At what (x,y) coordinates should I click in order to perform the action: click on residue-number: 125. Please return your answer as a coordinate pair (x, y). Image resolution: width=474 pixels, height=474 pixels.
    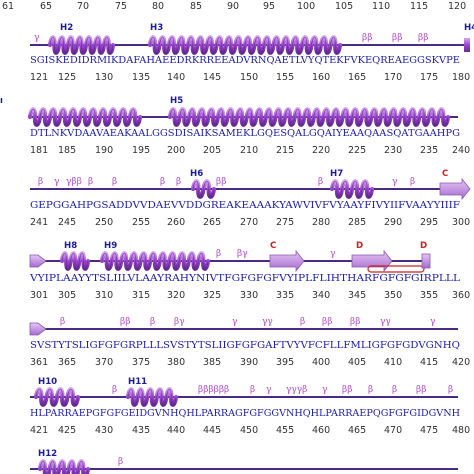
    Looking at the image, I should click on (67, 77).